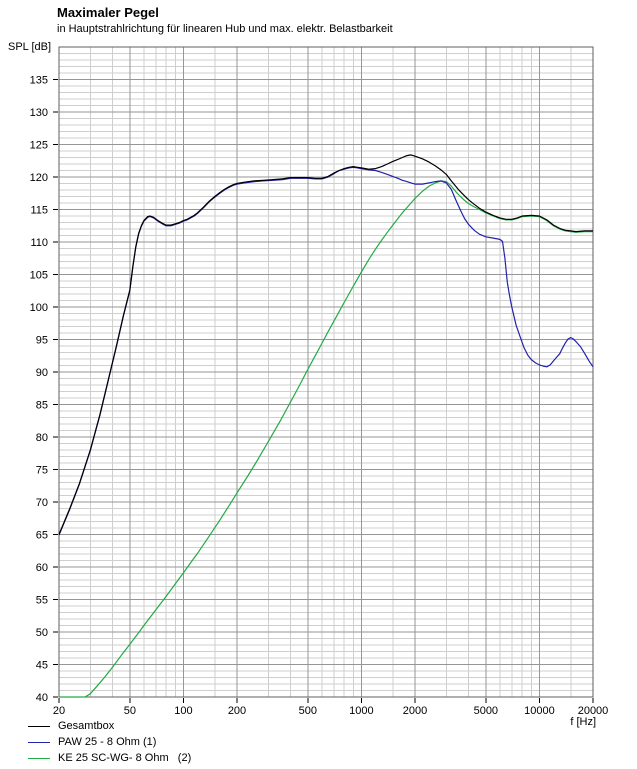  I want to click on legend-item: KE 25 SC-WG- 8 Ohm (2), so click(109, 758).